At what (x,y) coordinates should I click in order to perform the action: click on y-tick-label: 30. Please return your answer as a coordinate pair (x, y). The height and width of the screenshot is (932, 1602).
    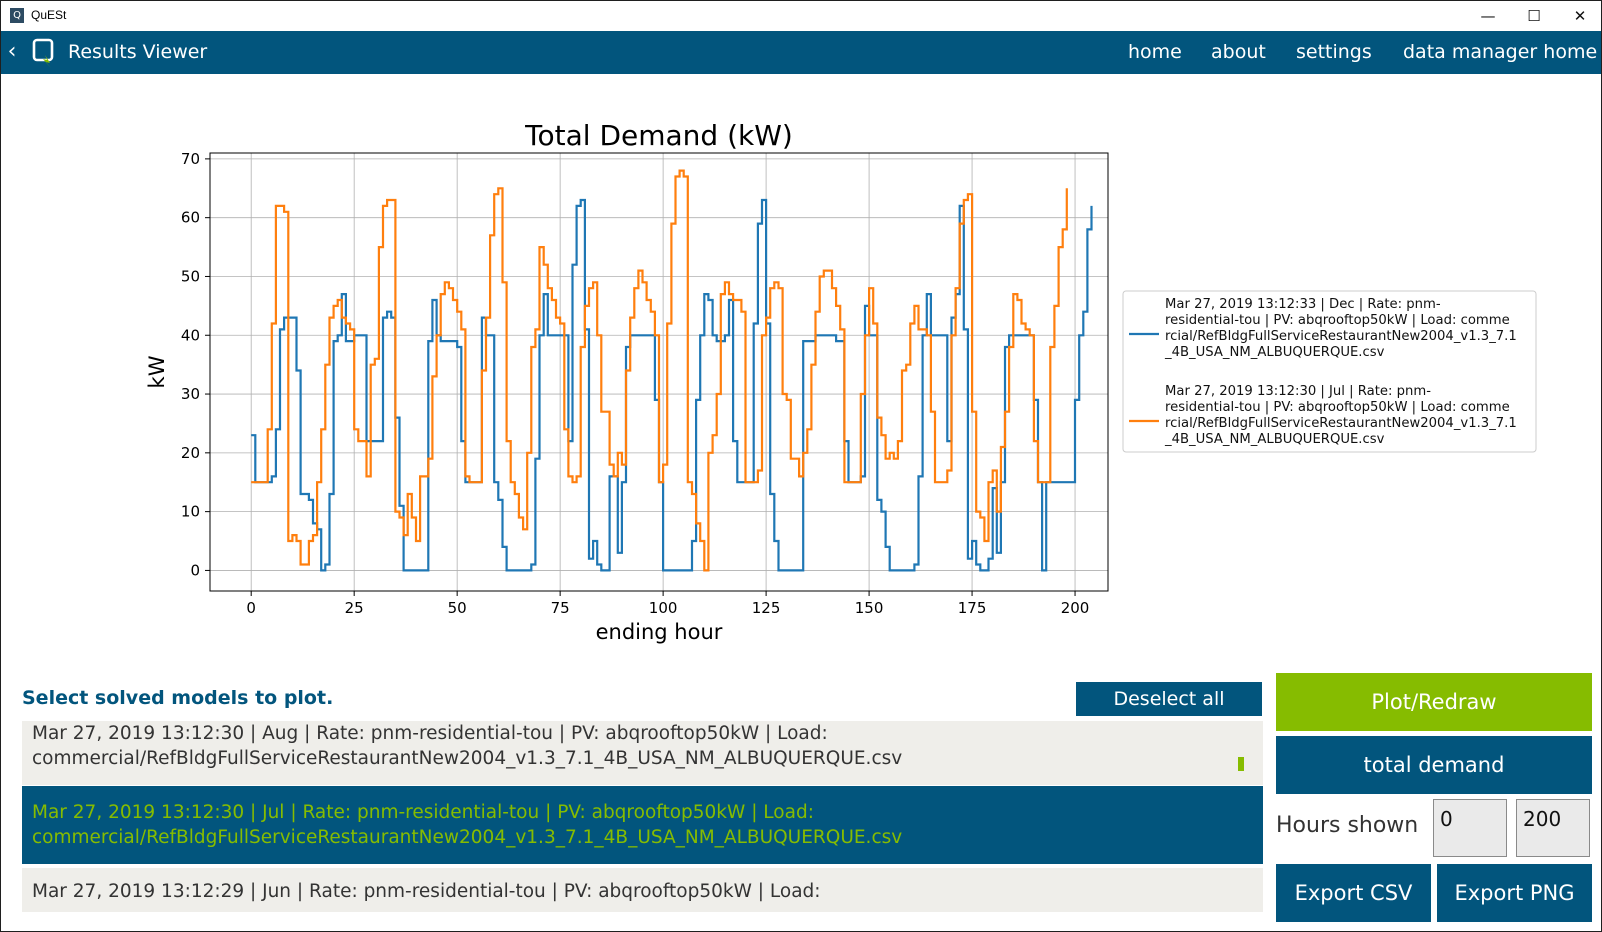
    Looking at the image, I should click on (190, 394).